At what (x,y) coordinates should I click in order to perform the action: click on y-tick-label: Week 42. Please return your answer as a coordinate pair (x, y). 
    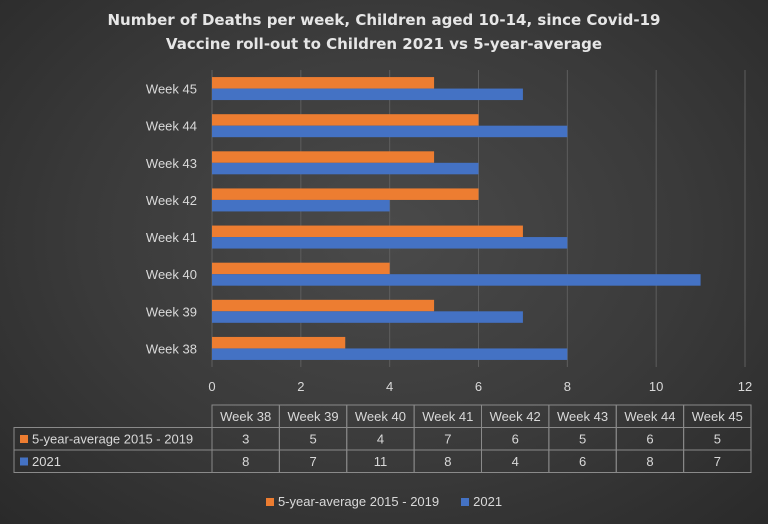
    Looking at the image, I should click on (171, 200).